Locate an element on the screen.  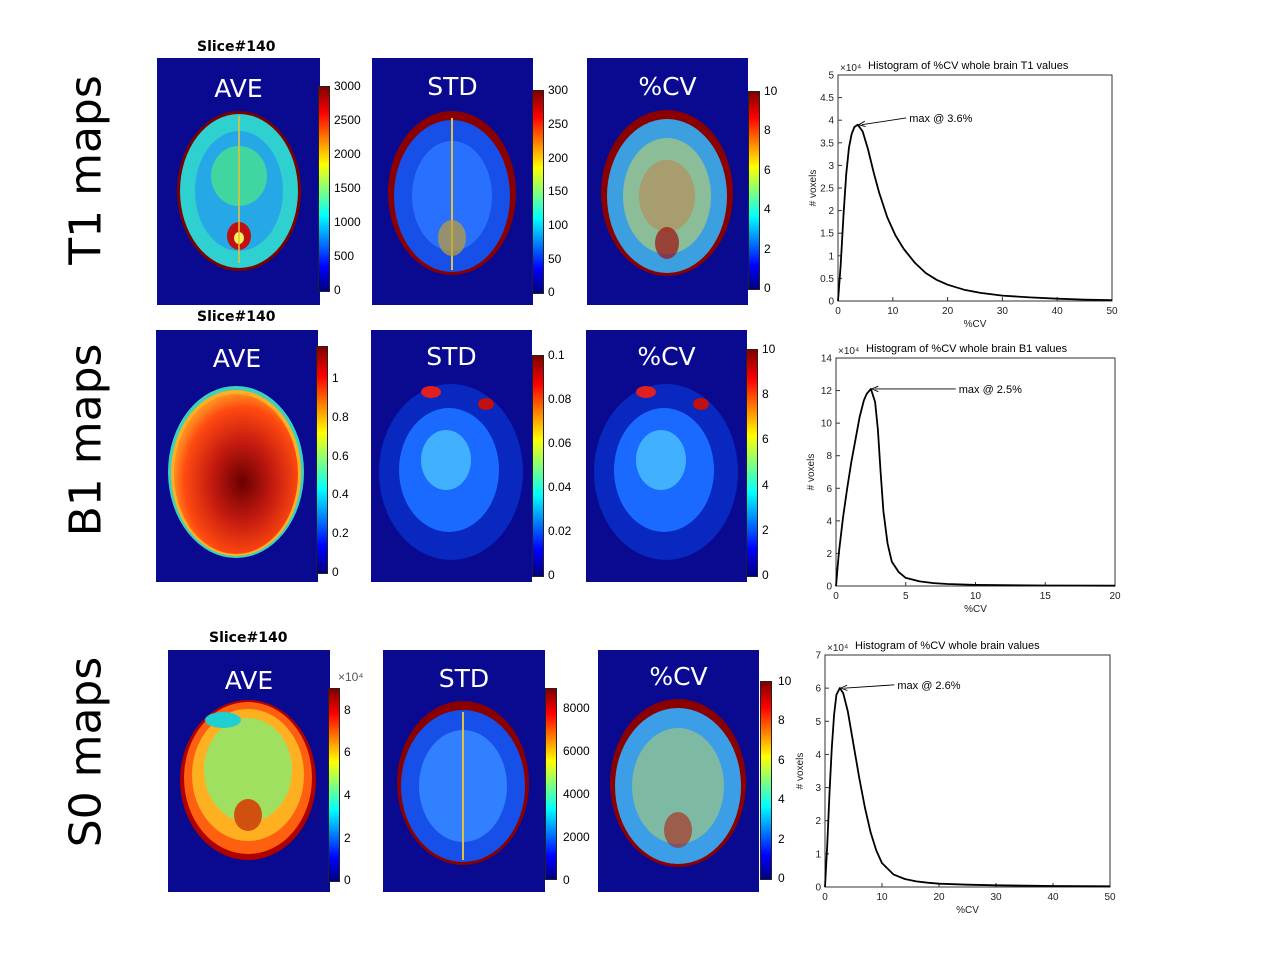
y-tick-label: 0 is located at coordinates (829, 587).